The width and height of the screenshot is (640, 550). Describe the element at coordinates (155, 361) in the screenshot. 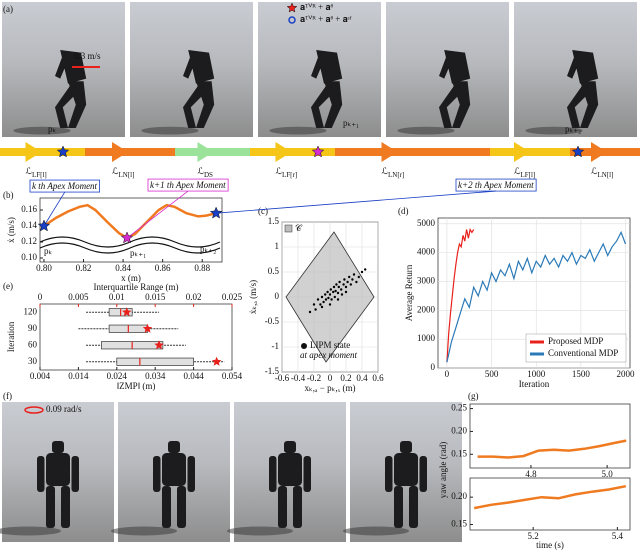

I see `box` at that location.